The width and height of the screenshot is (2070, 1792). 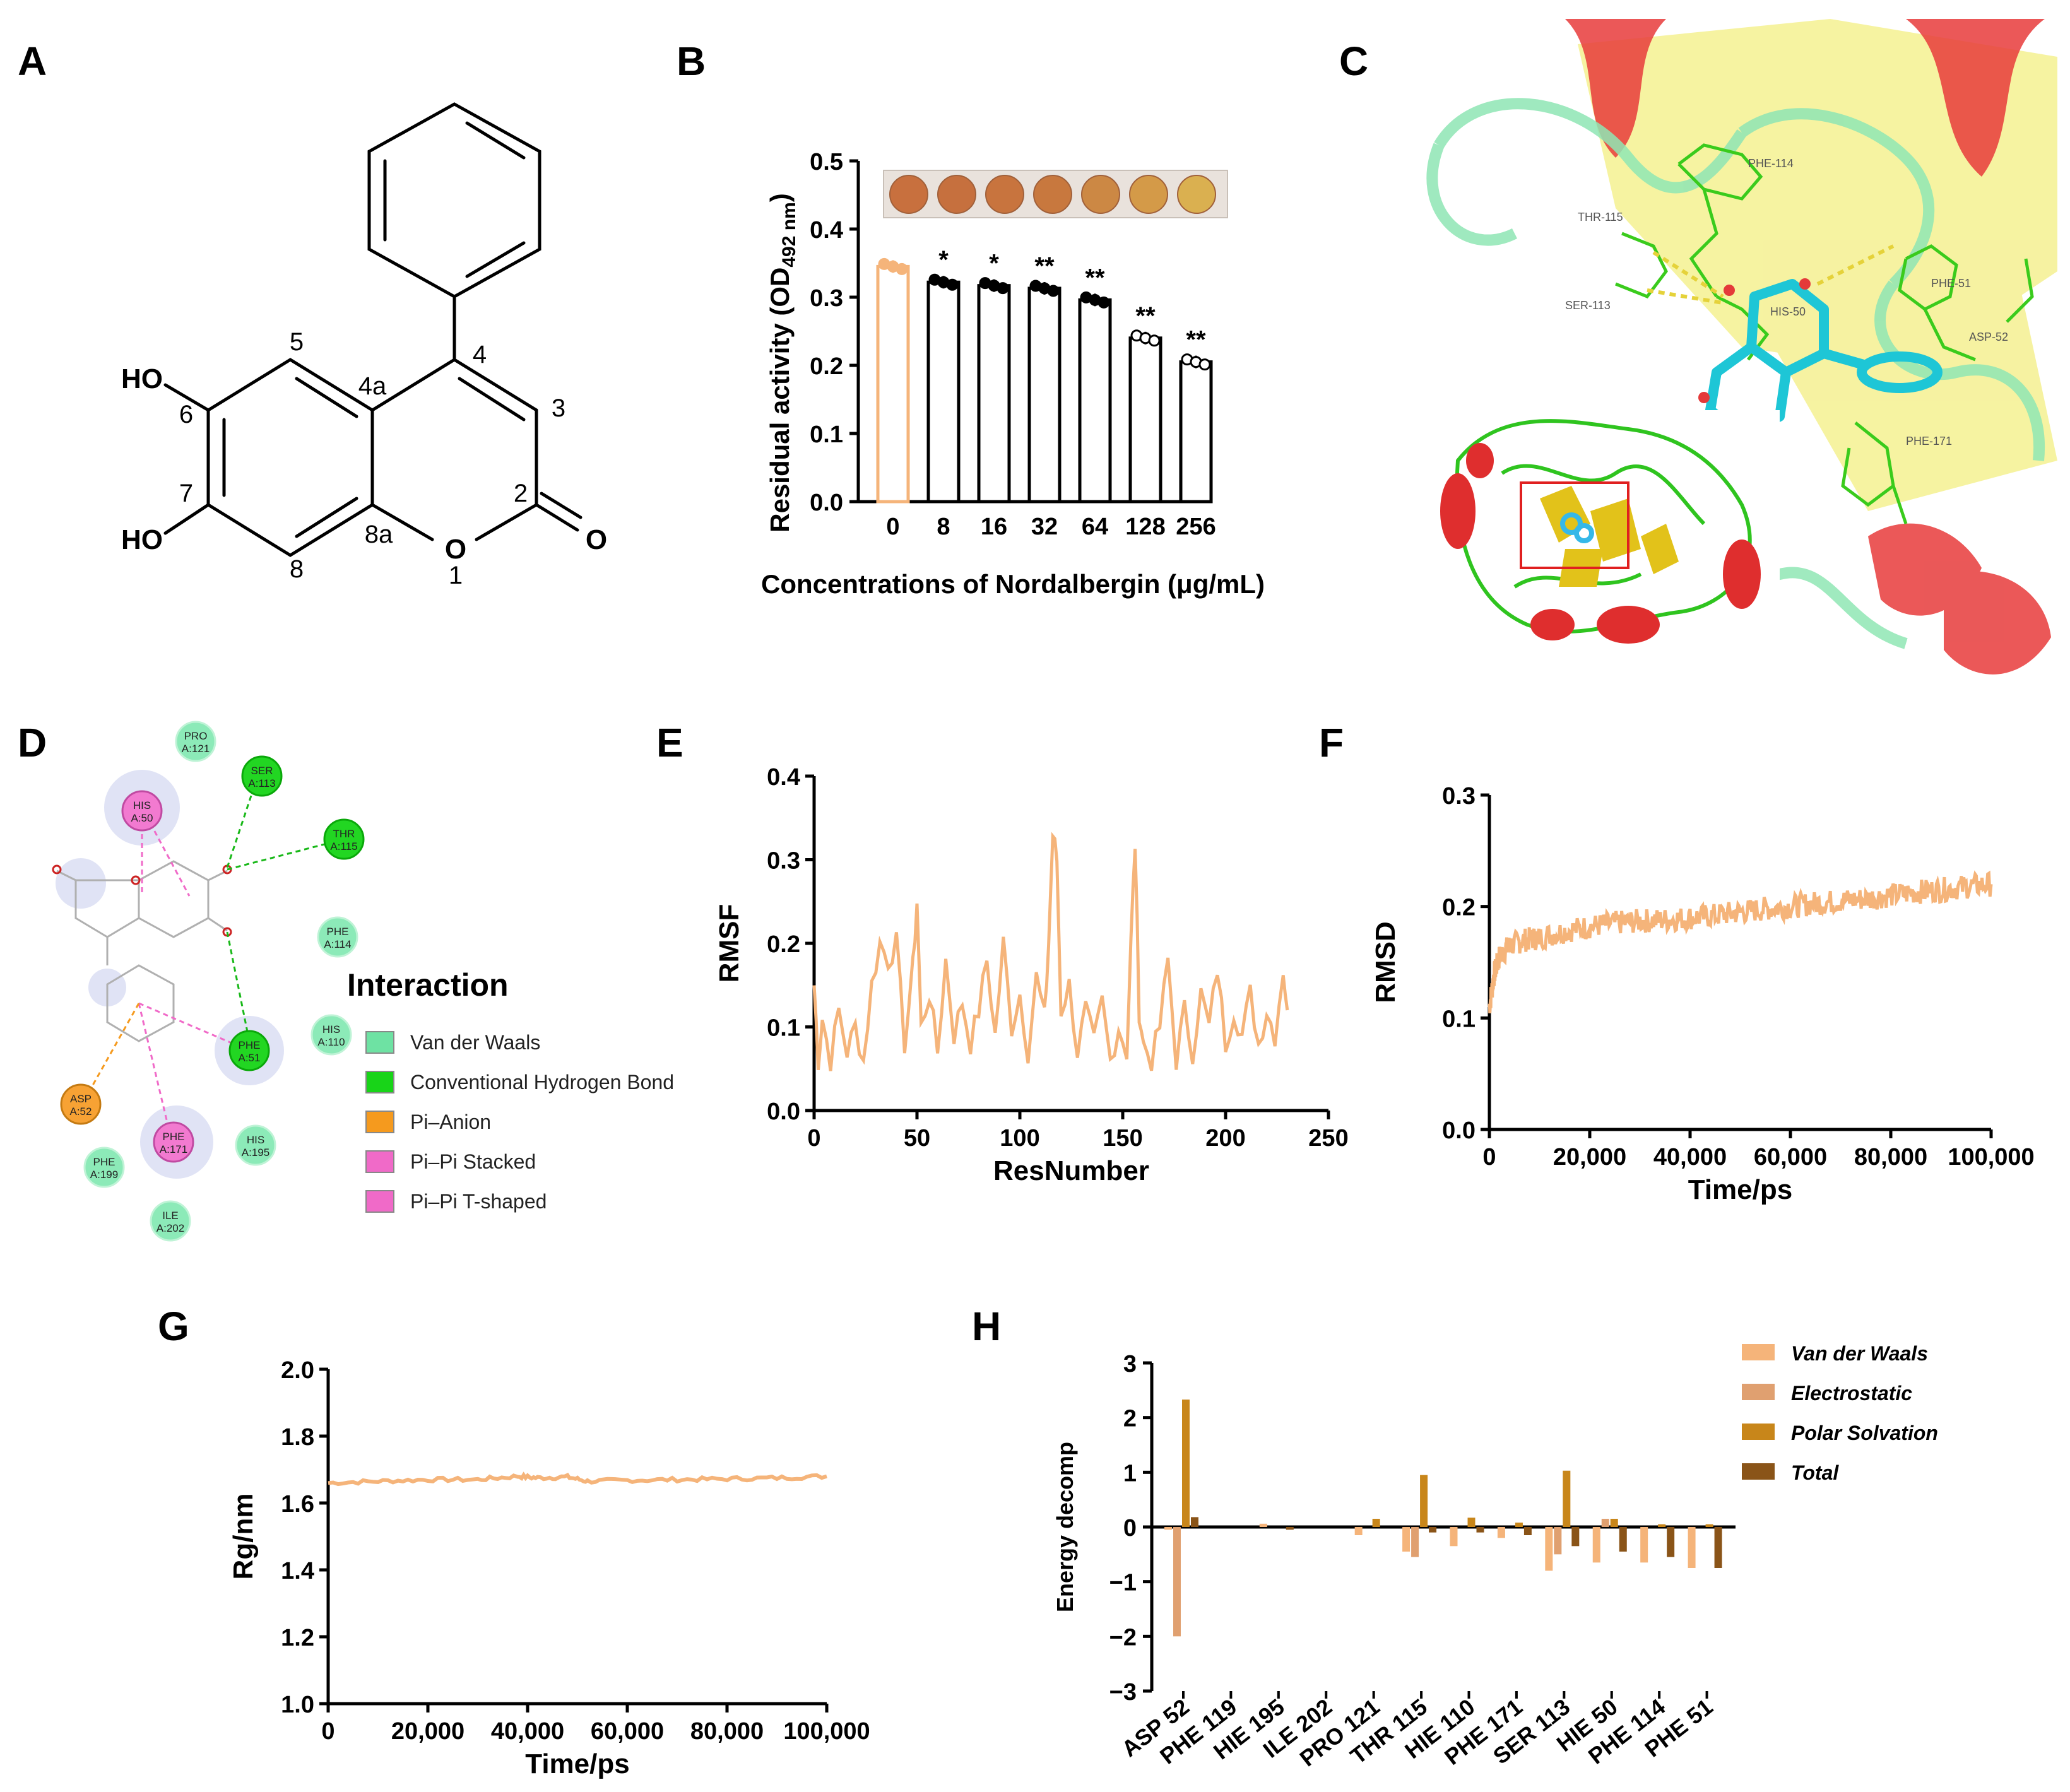 What do you see at coordinates (943, 260) in the screenshot?
I see `significance-marker: *` at bounding box center [943, 260].